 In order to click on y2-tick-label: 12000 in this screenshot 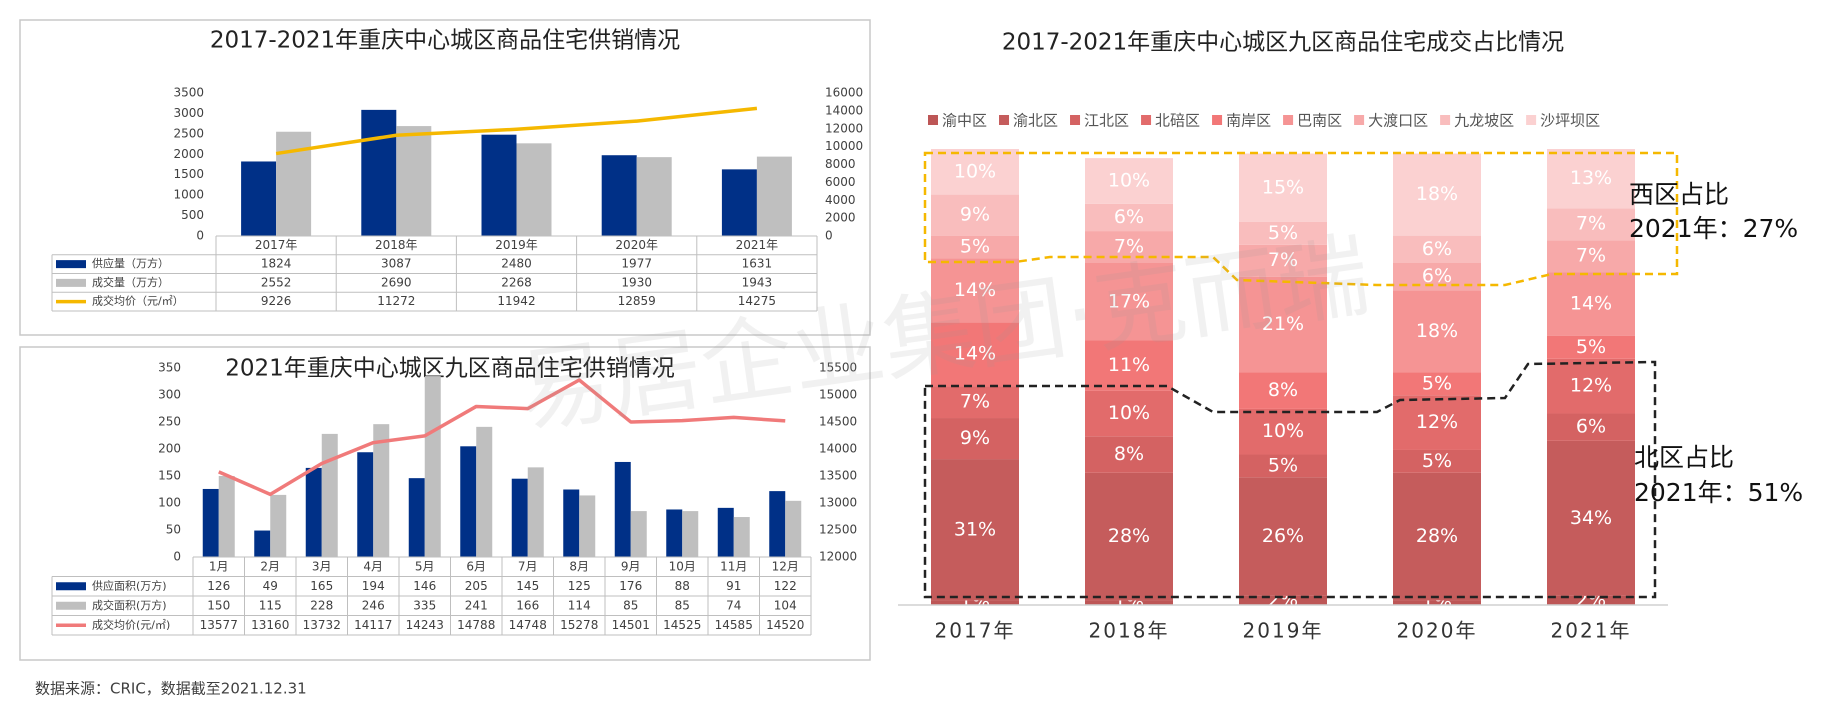, I will do `click(844, 128)`.